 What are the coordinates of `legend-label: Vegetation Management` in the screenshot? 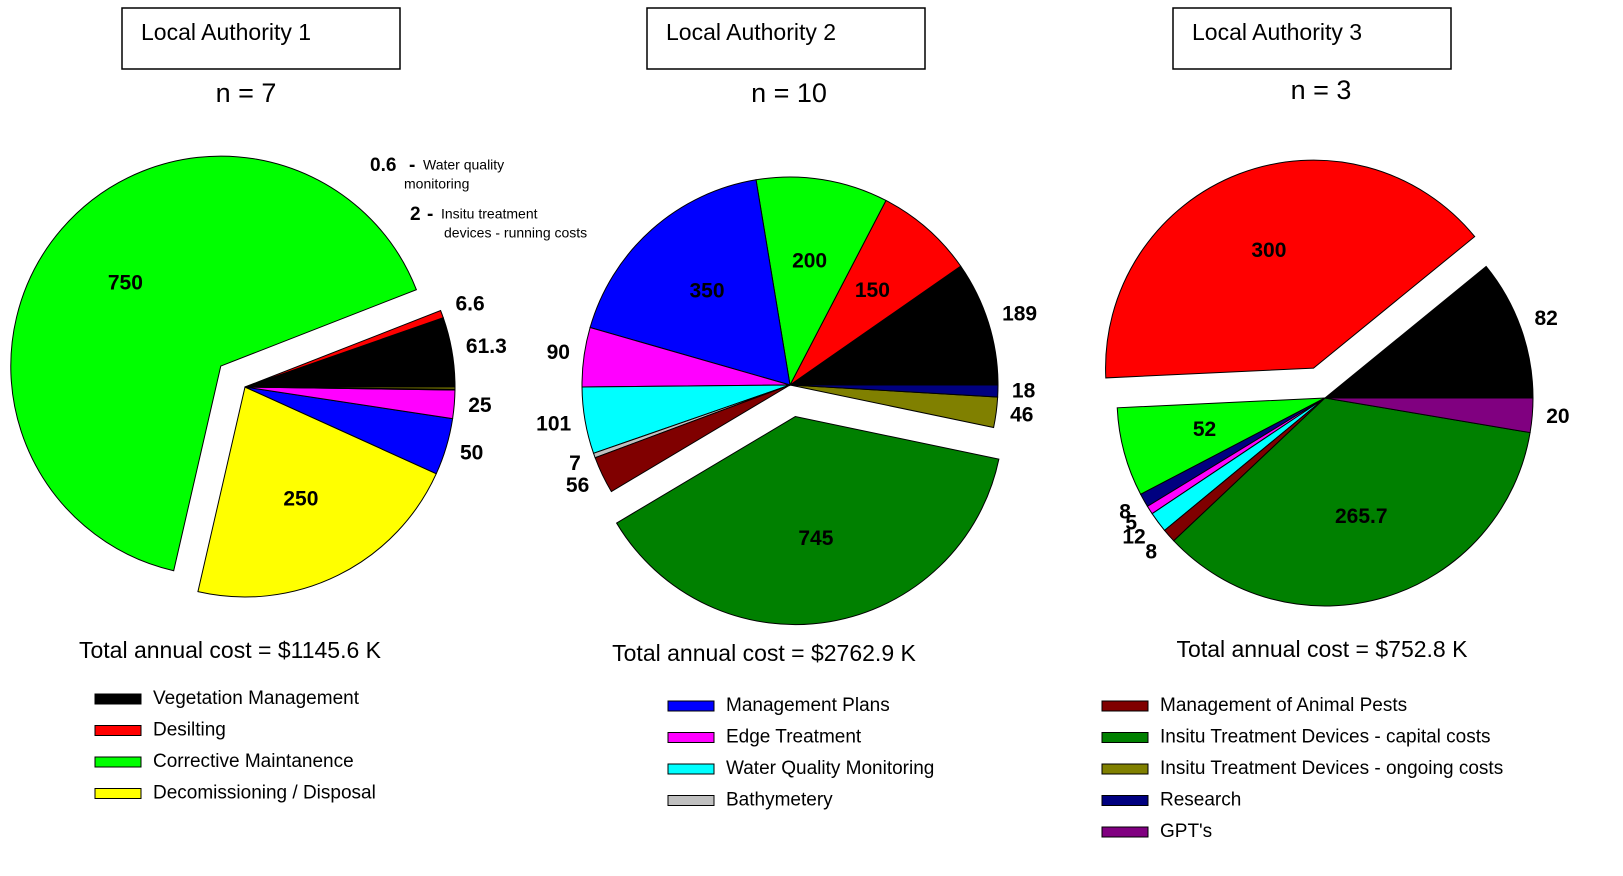 It's located at (256, 698).